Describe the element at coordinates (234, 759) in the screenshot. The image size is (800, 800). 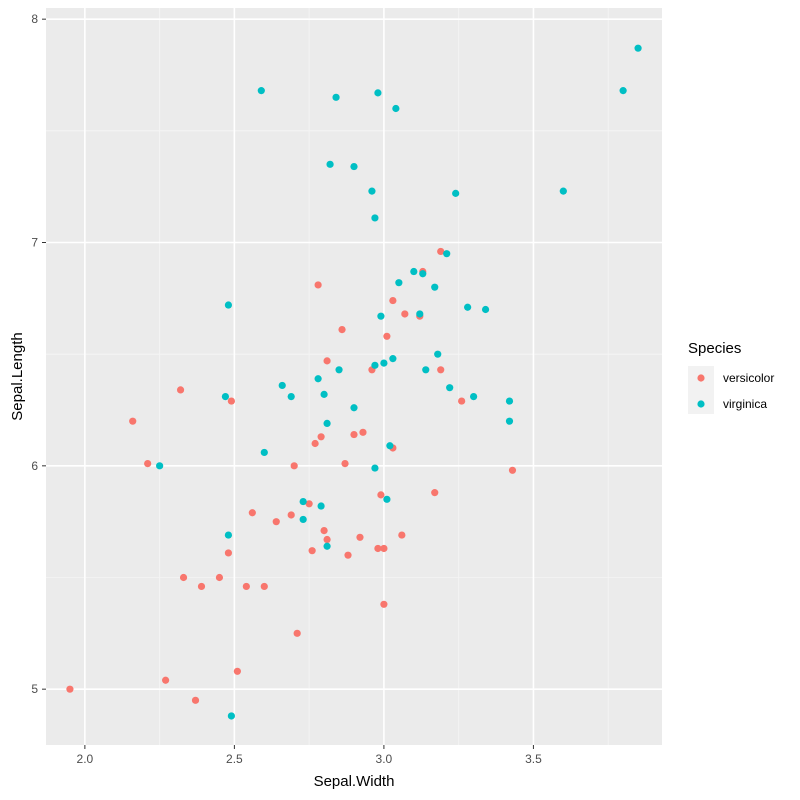
I see `x-tick-label: 2.5` at that location.